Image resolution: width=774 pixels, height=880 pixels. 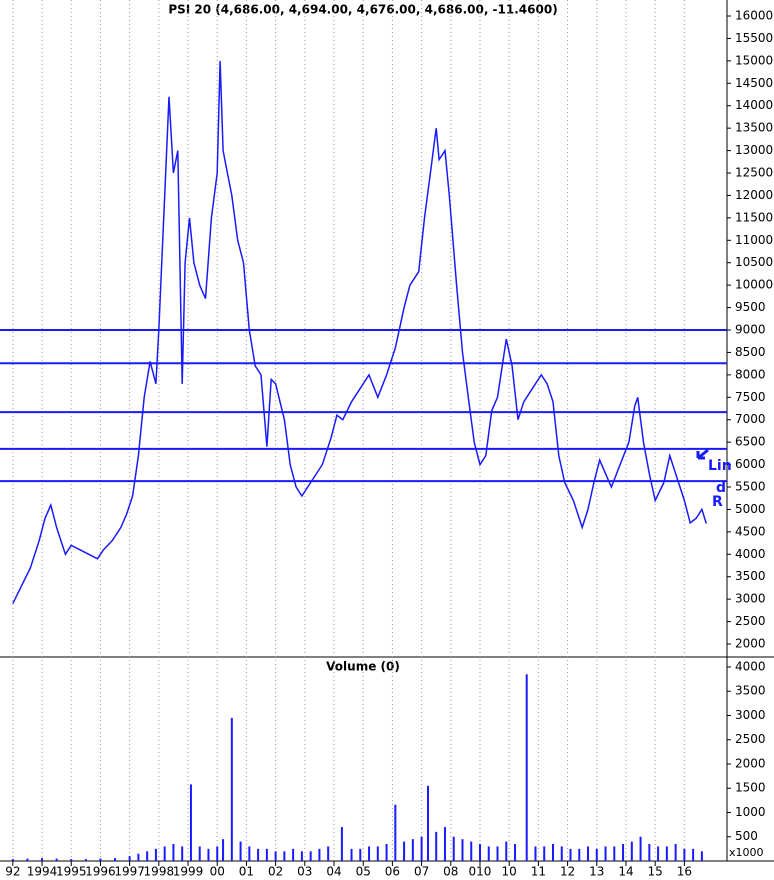 What do you see at coordinates (750, 464) in the screenshot?
I see `y-tick-label: 6000` at bounding box center [750, 464].